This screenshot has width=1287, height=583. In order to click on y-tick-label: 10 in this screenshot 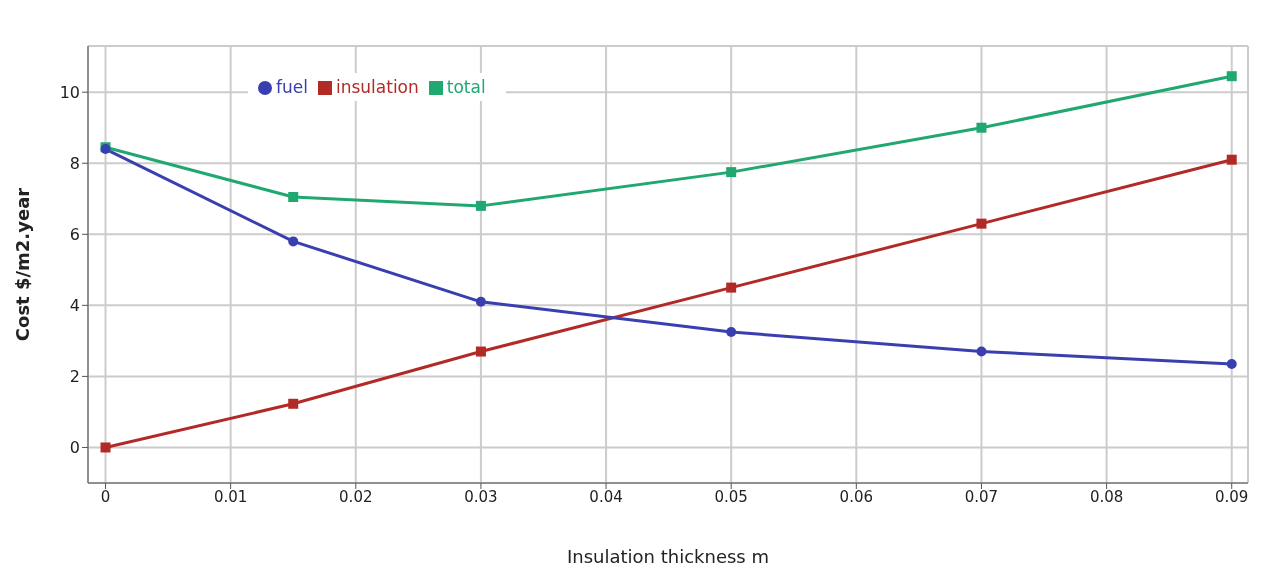, I will do `click(69, 92)`.